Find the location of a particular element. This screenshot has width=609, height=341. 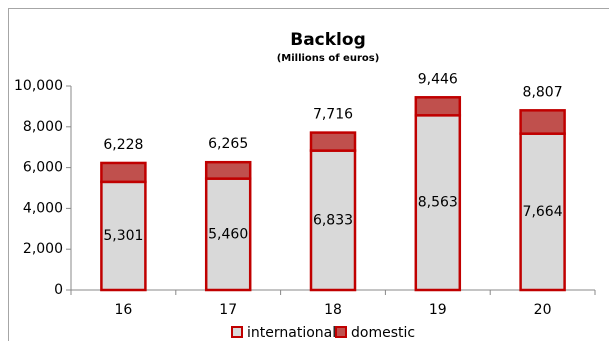

bar-value-label: 5,301 is located at coordinates (123, 236).